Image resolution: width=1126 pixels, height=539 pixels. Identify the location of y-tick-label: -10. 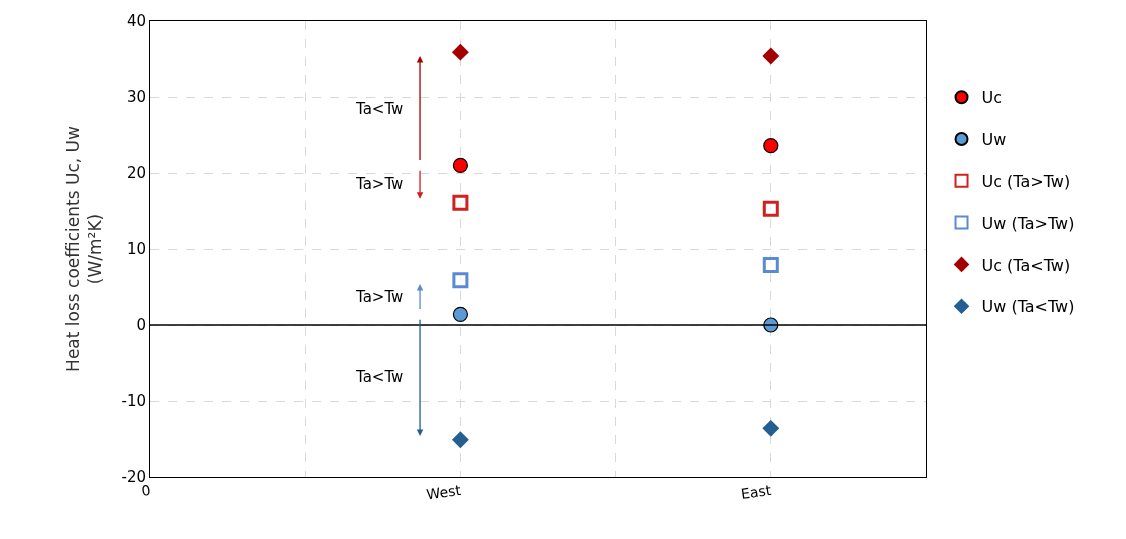
(133, 401).